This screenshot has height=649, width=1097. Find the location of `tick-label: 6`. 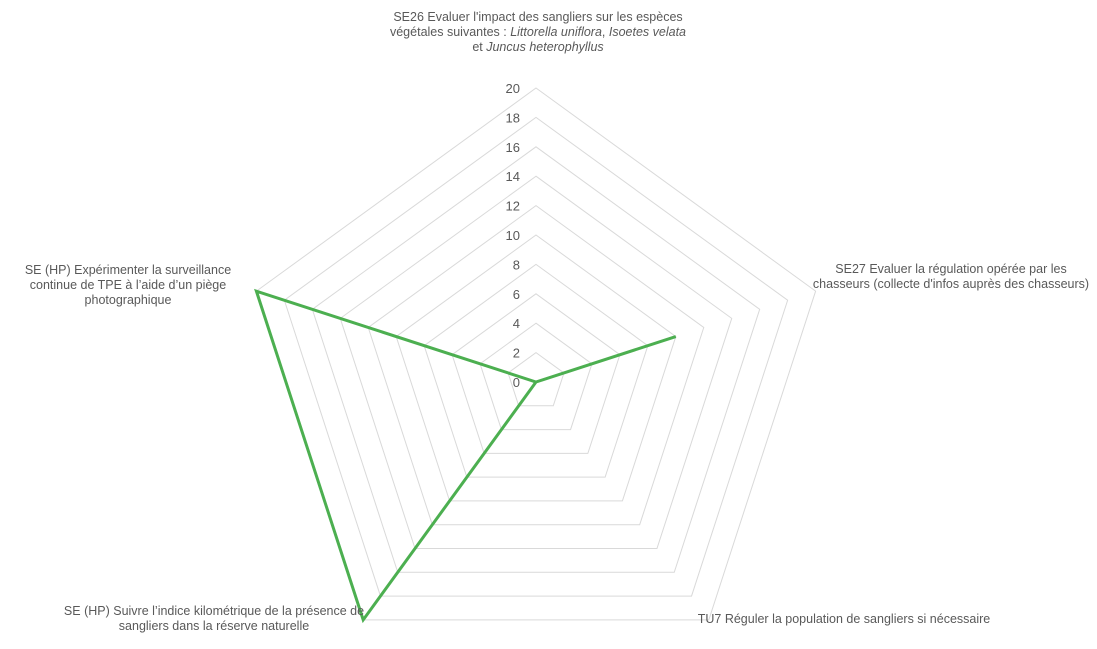

tick-label: 6 is located at coordinates (516, 294).